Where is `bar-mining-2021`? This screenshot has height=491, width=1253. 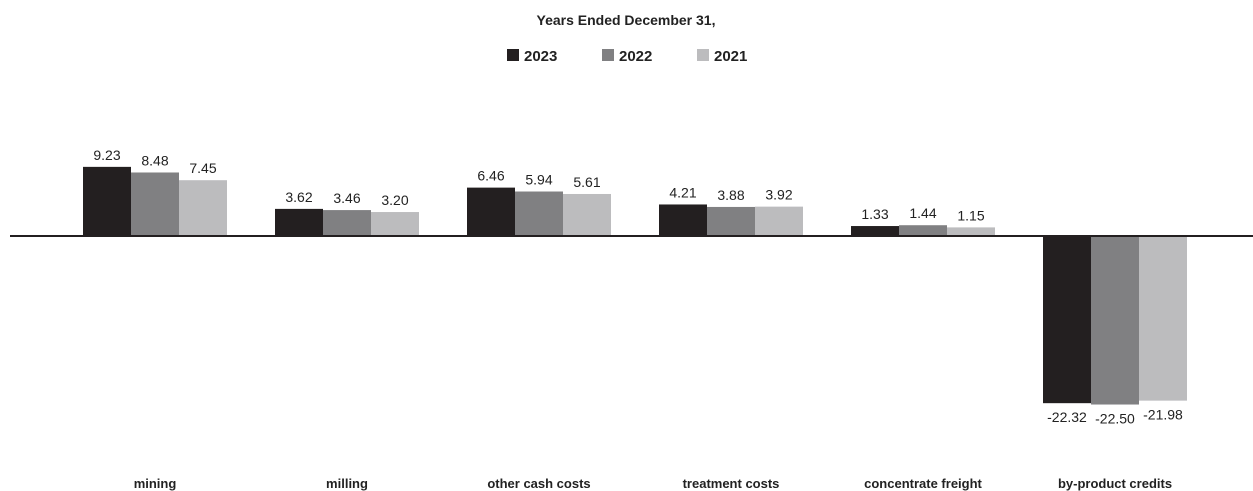
bar-mining-2021 is located at coordinates (203, 208).